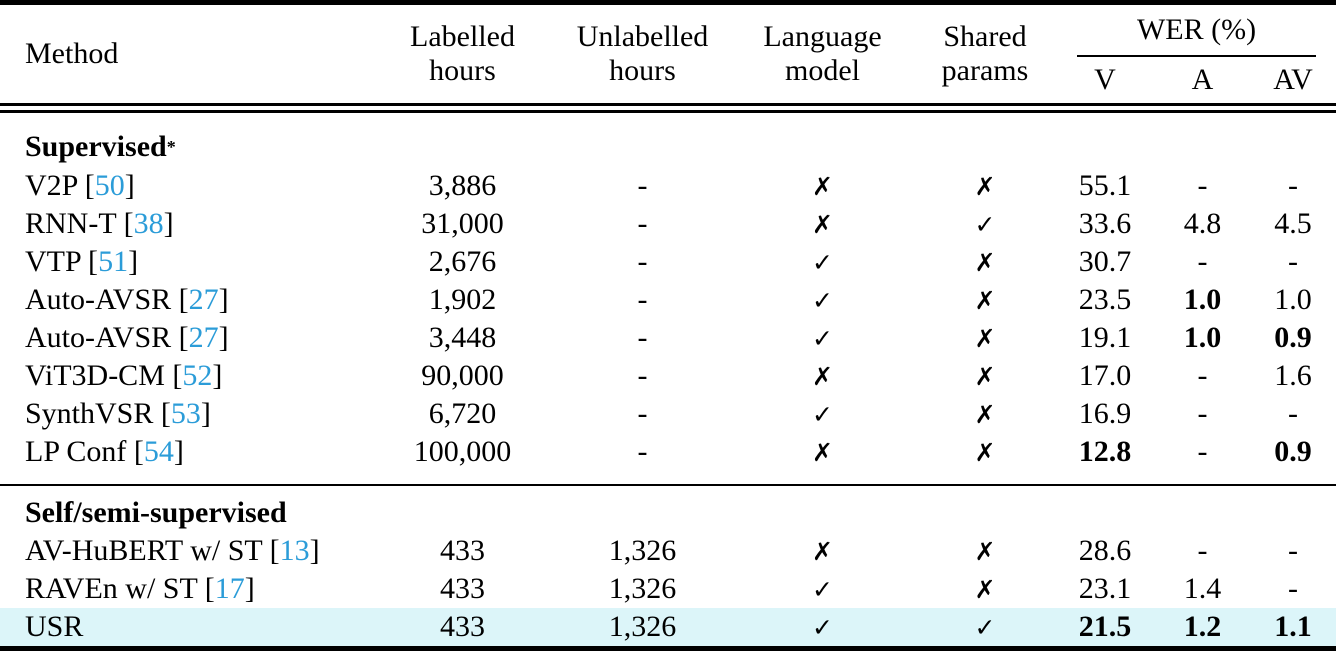 This screenshot has height=658, width=1336. What do you see at coordinates (668, 186) in the screenshot?
I see `table-row: V2P [50] 3,886 - ✗ ✗ 55.1 - -` at bounding box center [668, 186].